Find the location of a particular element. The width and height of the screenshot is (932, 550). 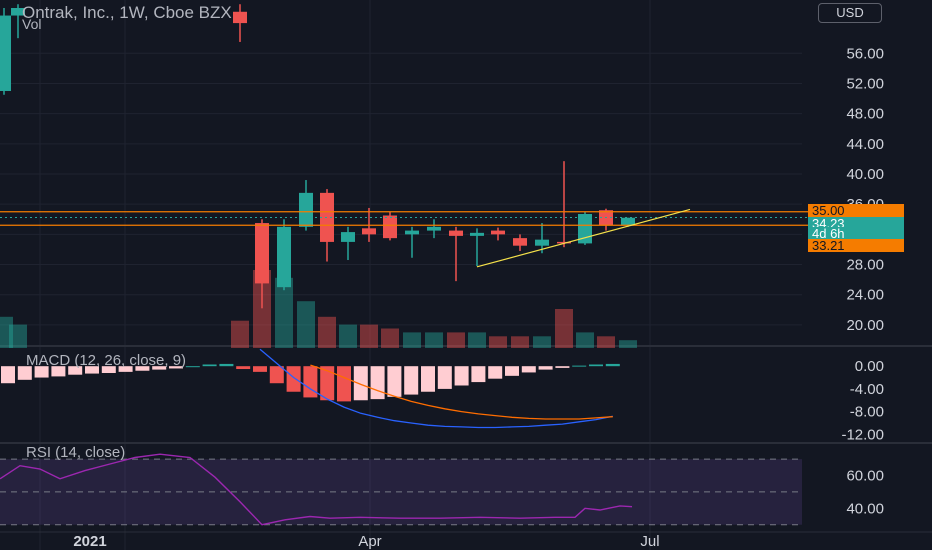

price-tick-label: 40.00 is located at coordinates (865, 174).